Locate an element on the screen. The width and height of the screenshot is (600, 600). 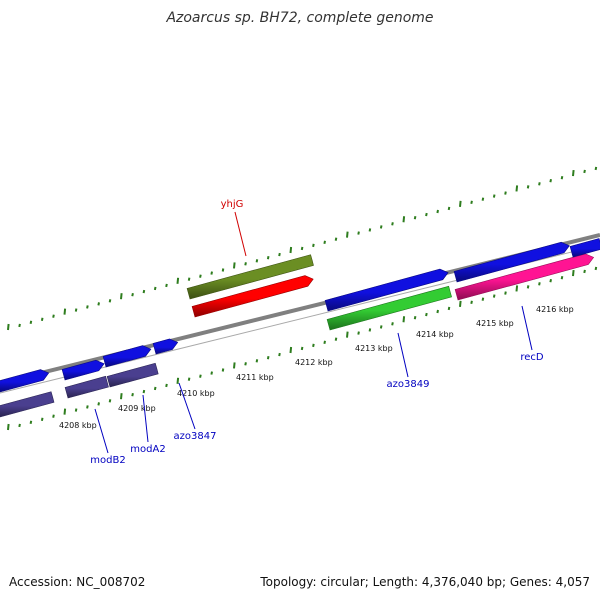
position-label: 4208 kbp is located at coordinates (78, 425).